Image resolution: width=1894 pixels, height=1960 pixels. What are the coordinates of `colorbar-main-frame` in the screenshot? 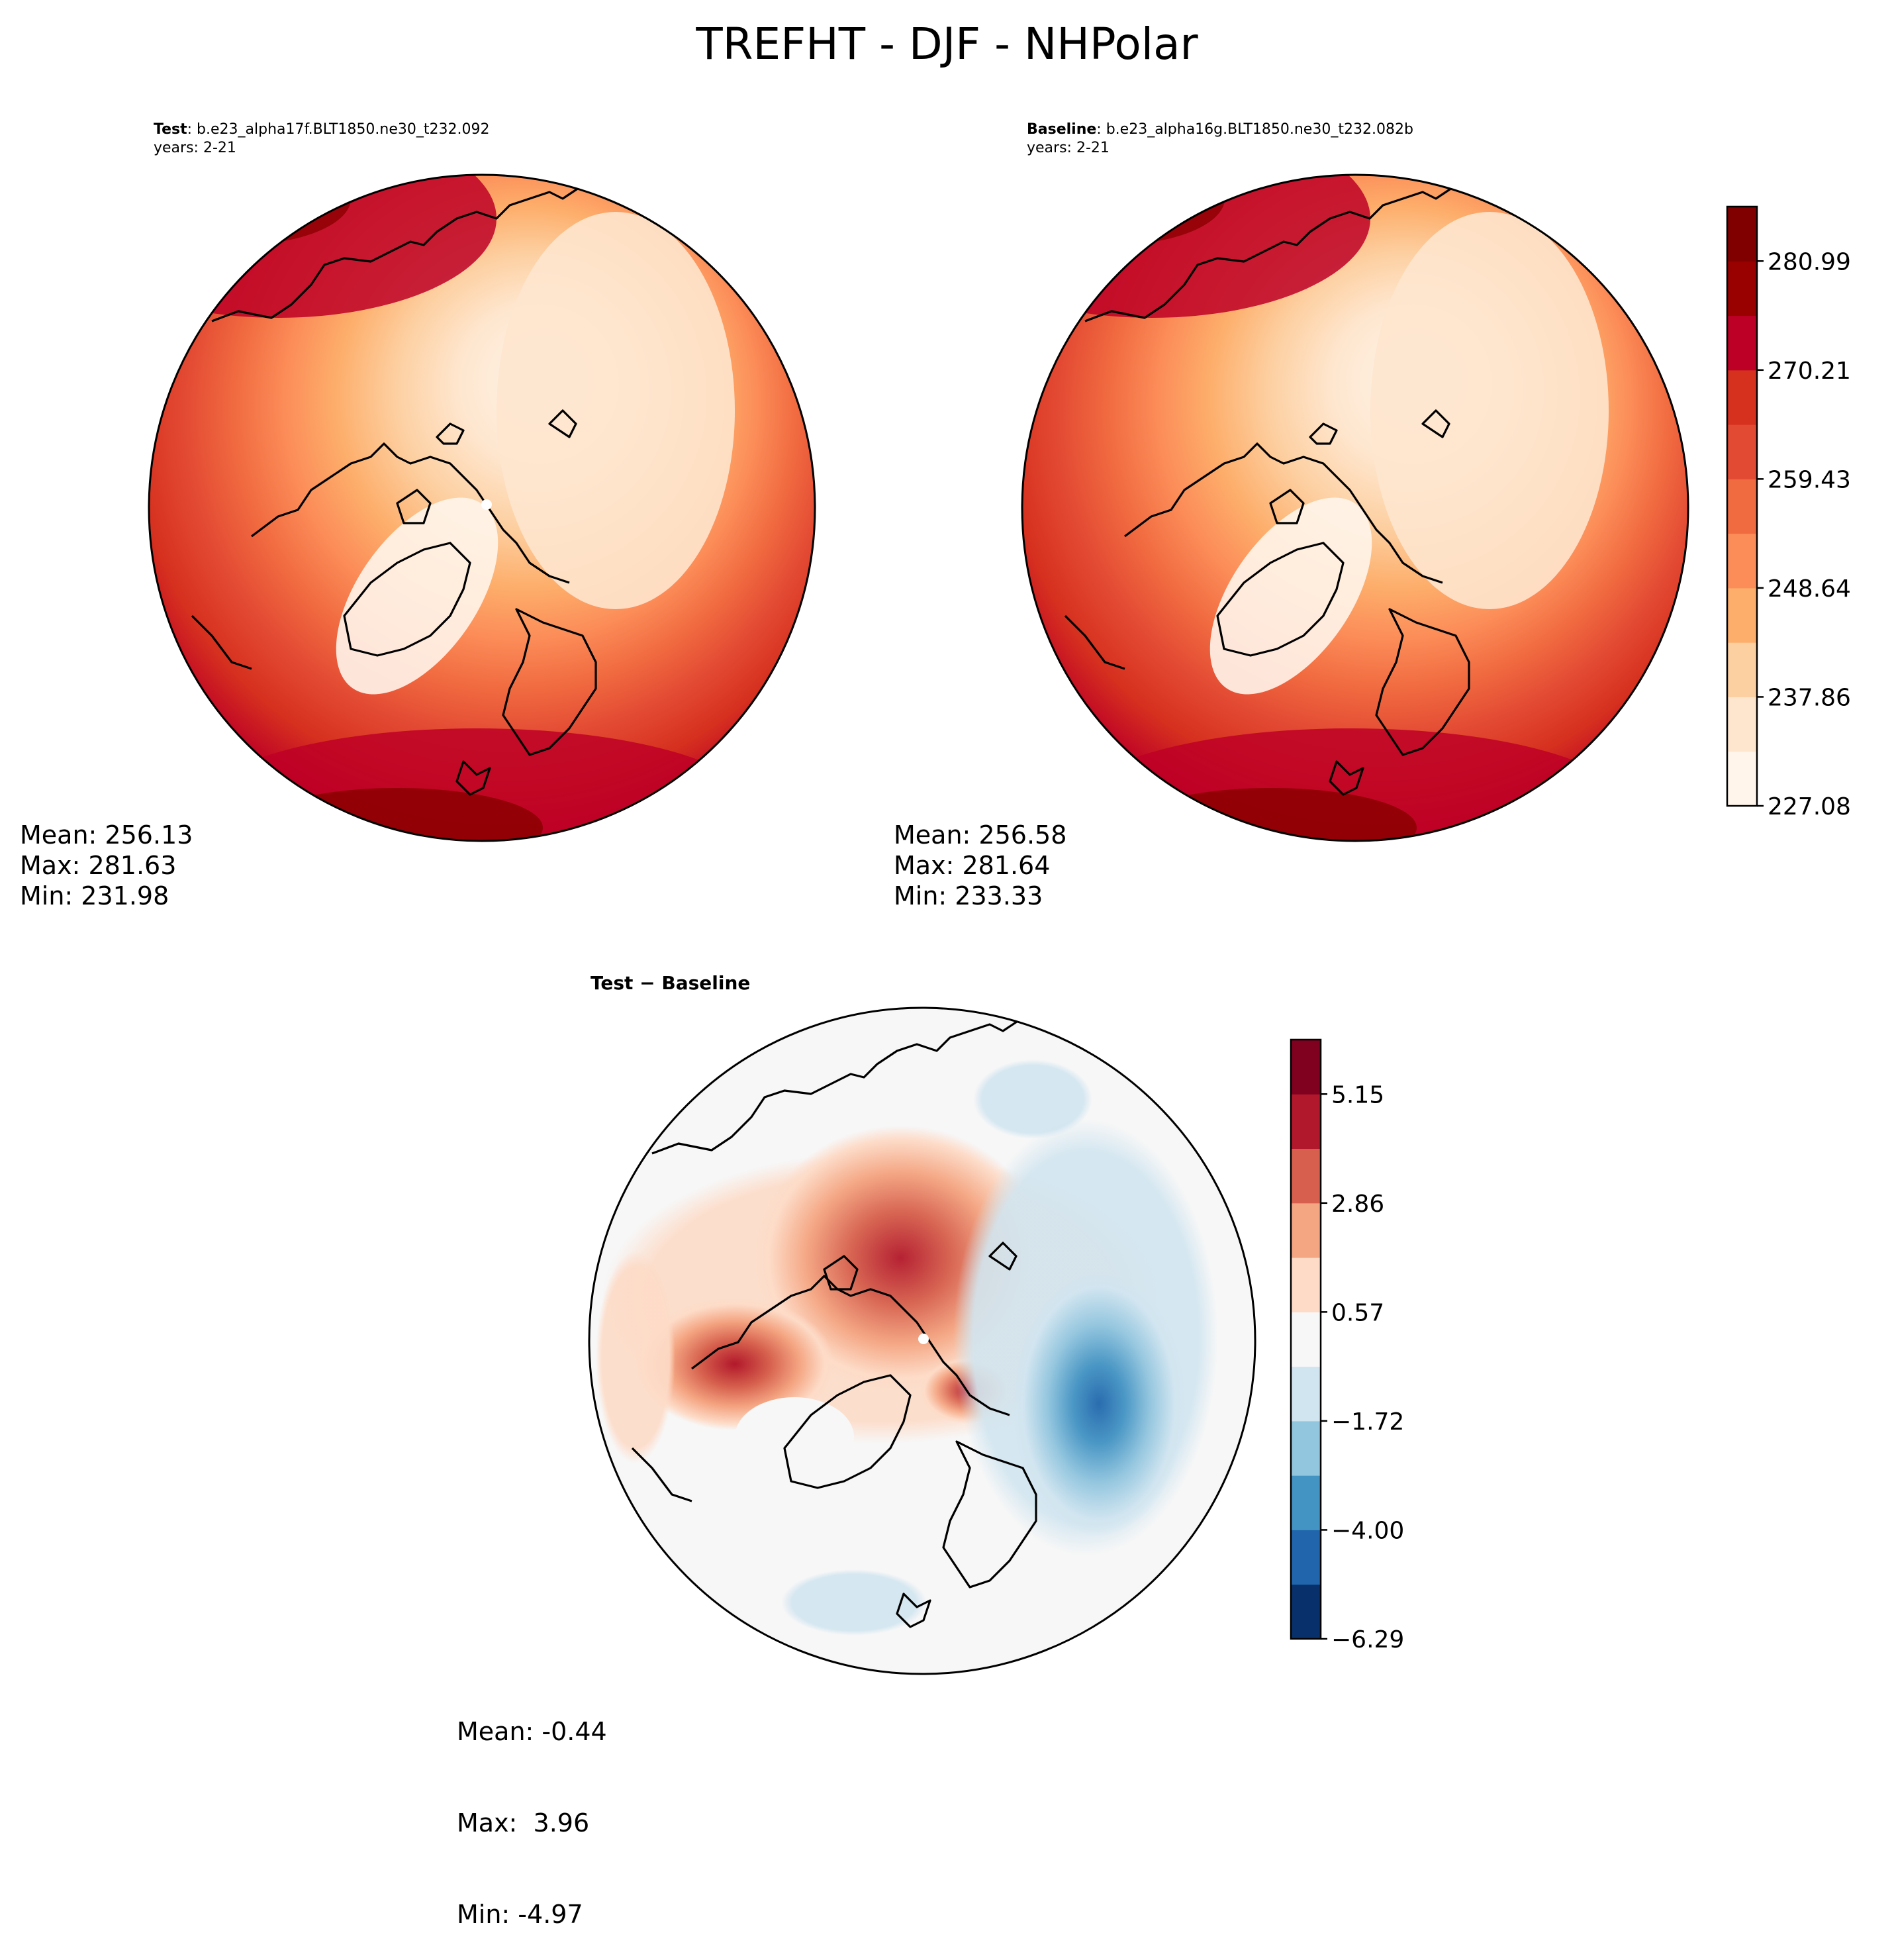 It's located at (1742, 506).